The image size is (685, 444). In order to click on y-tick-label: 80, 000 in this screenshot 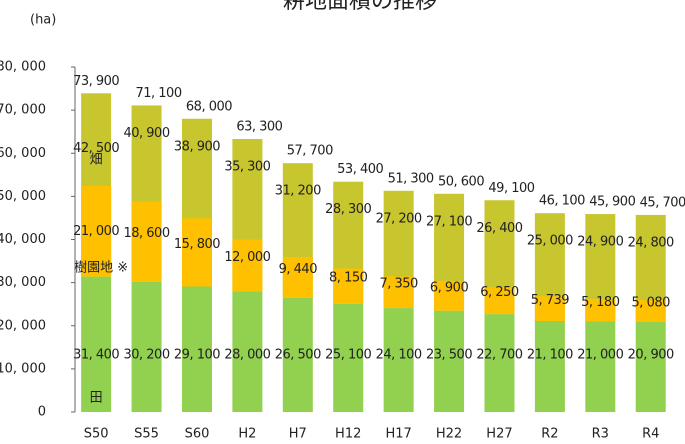, I will do `click(23, 67)`.